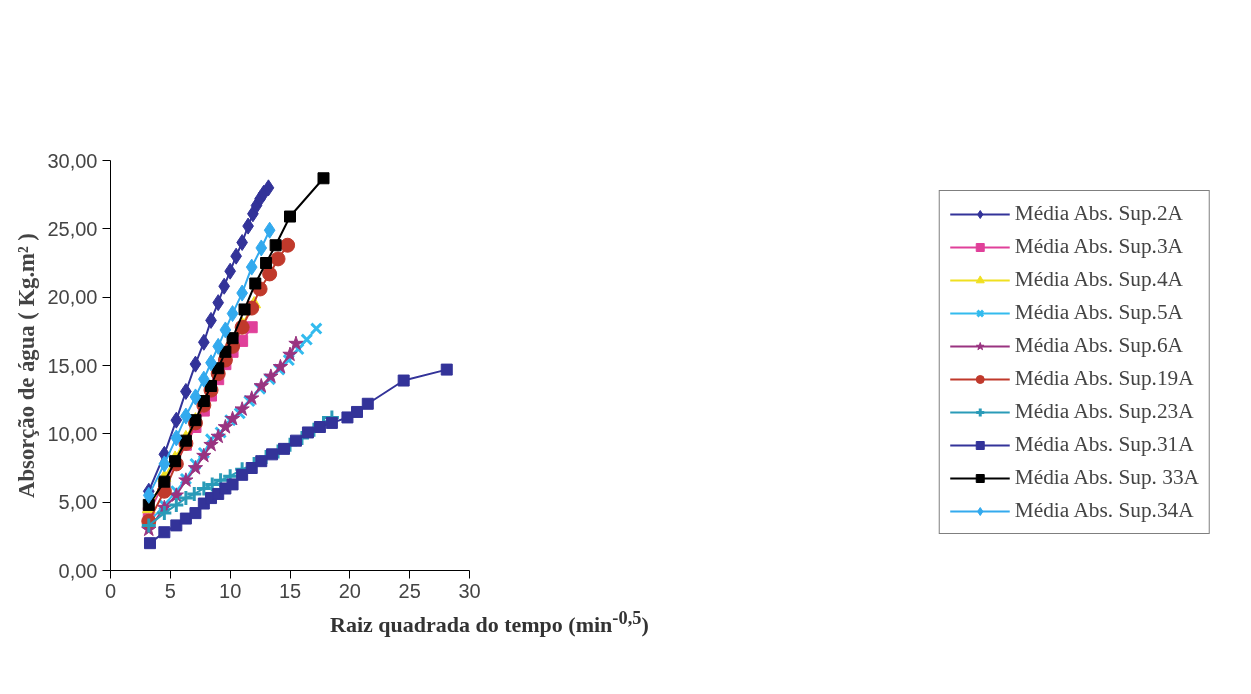 The width and height of the screenshot is (1251, 694). I want to click on y-tick-label: 5,00, so click(78, 502).